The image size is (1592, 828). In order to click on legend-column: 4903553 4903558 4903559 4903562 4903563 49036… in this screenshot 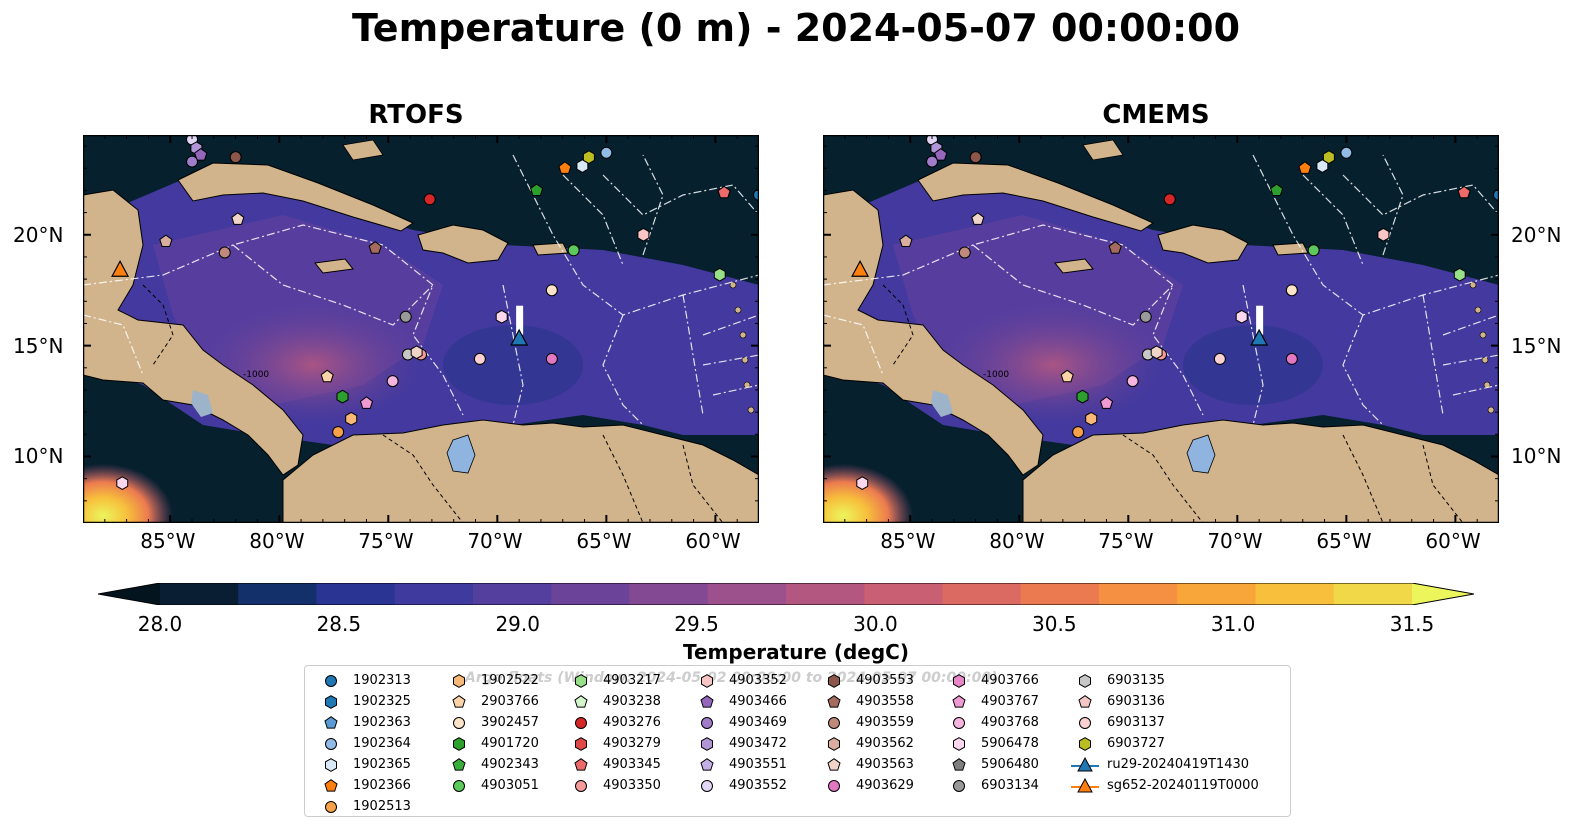, I will do `click(867, 733)`.